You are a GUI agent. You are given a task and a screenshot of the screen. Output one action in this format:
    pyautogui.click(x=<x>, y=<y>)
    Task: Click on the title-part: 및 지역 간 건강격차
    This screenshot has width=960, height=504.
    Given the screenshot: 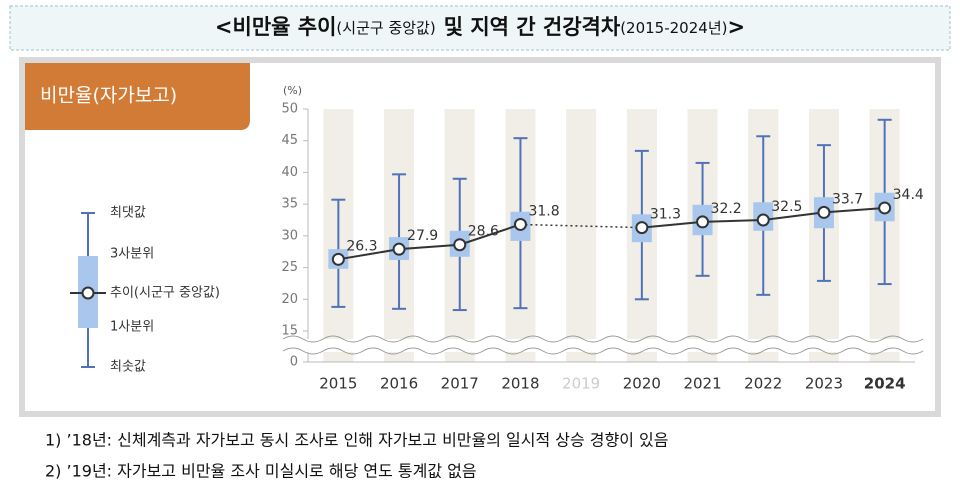 What is the action you would take?
    pyautogui.click(x=532, y=27)
    